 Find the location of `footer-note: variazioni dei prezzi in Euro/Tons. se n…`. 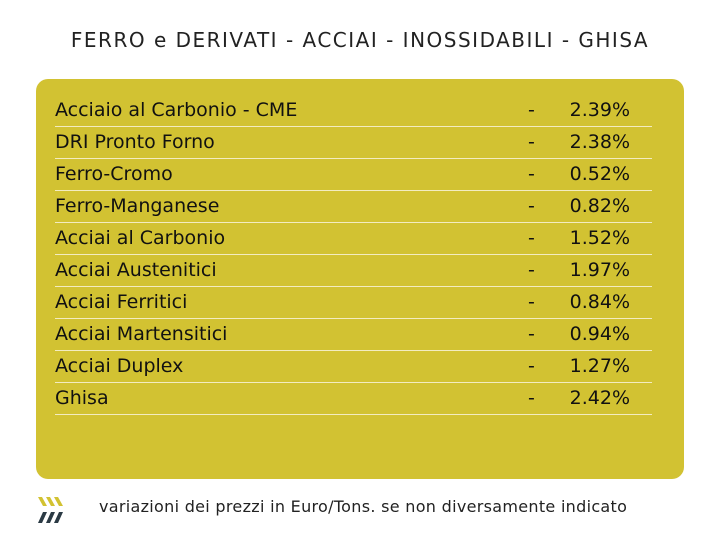

footer-note: variazioni dei prezzi in Euro/Tons. se n… is located at coordinates (363, 506).